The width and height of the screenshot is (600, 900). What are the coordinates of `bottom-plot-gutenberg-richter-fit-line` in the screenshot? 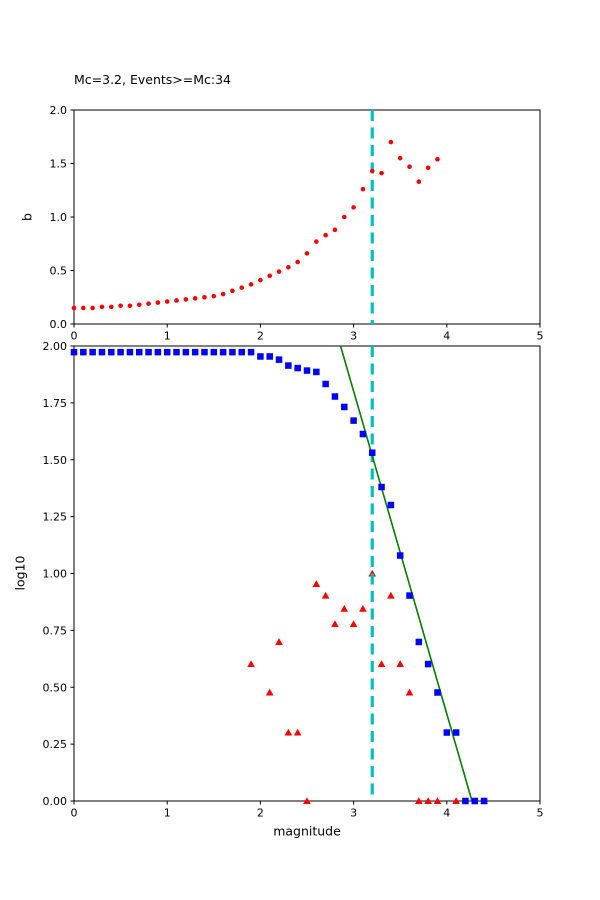 It's located at (406, 573).